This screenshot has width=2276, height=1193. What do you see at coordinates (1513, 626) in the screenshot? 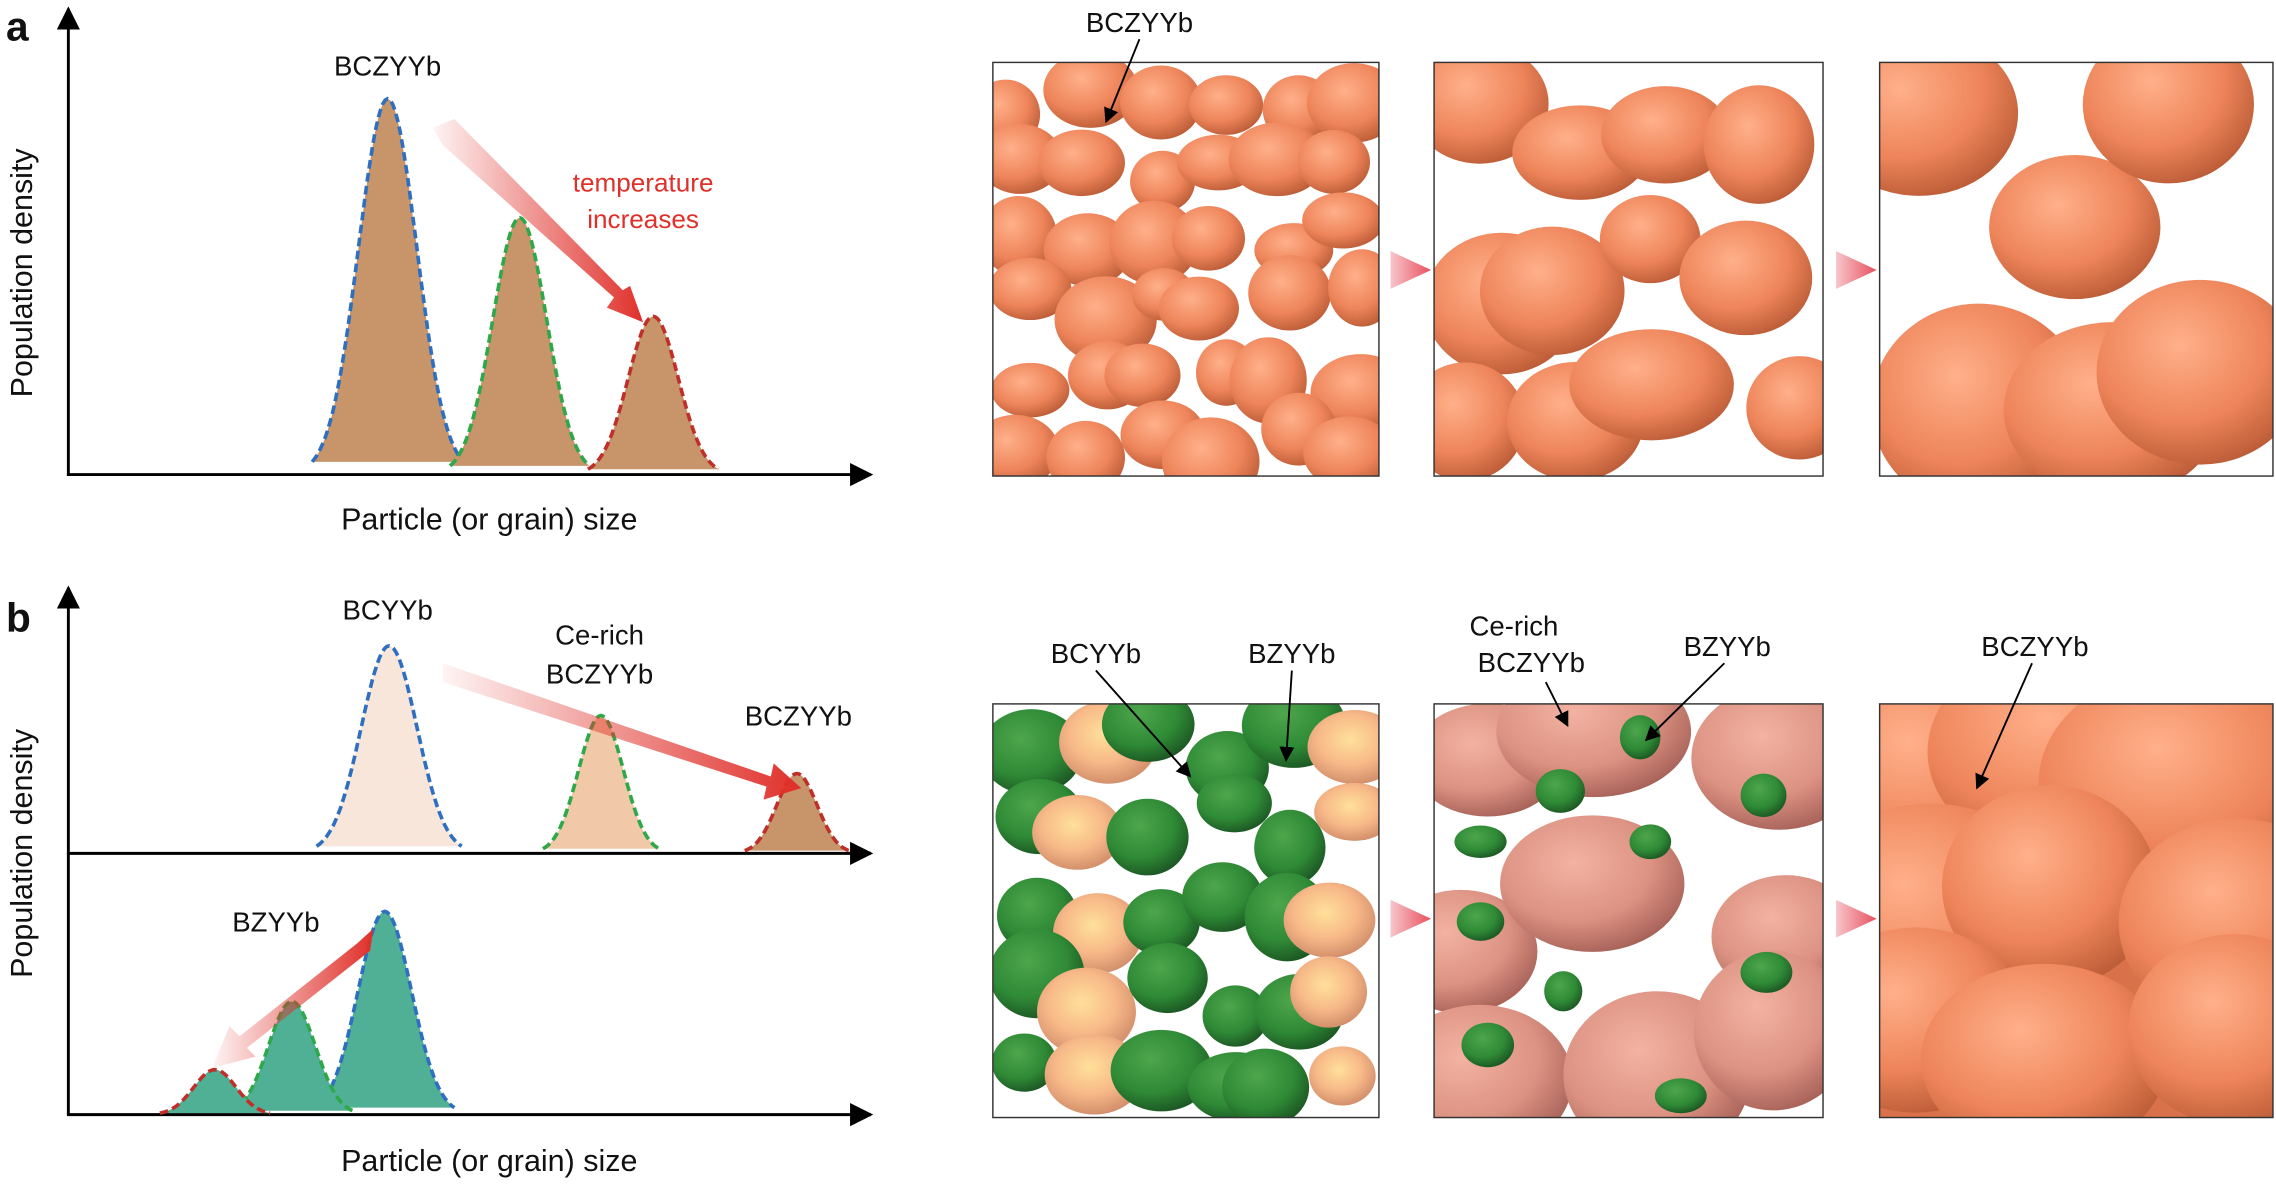
I see `image-label: Ce-rich` at bounding box center [1513, 626].